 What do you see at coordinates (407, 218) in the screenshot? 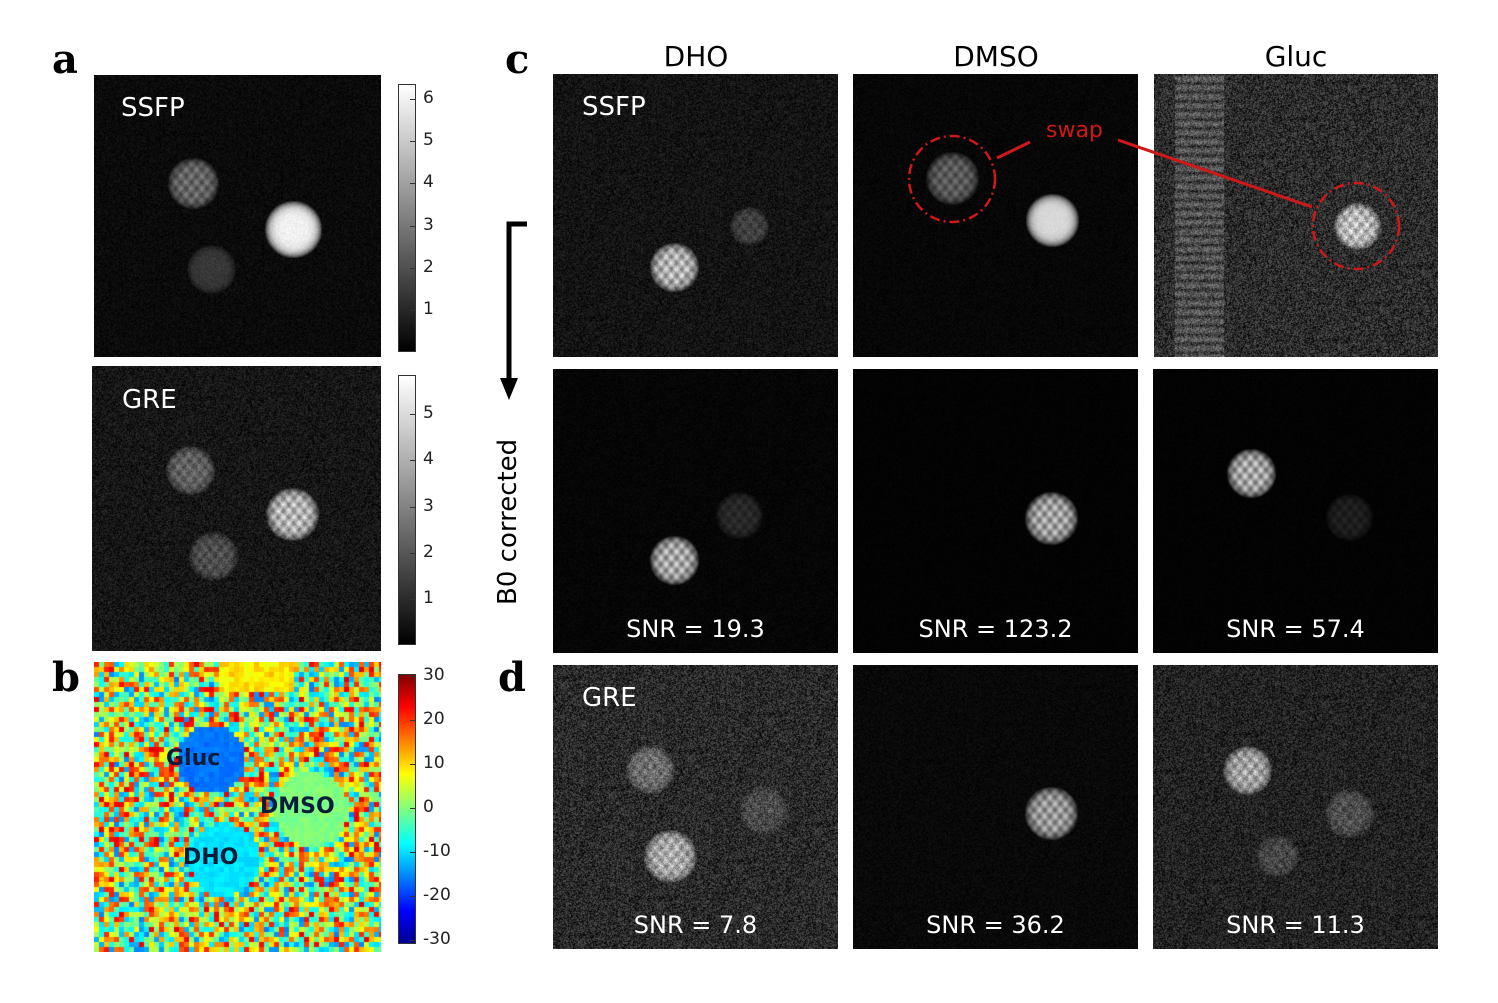
I see `gray-colorbar-top` at bounding box center [407, 218].